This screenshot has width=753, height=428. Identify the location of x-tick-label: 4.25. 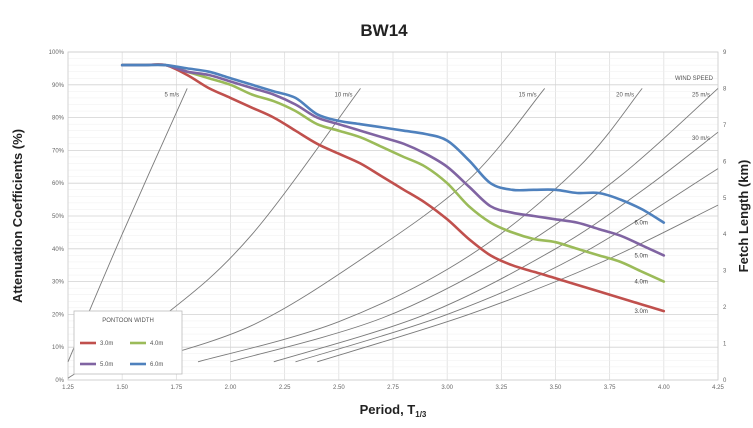
(718, 388).